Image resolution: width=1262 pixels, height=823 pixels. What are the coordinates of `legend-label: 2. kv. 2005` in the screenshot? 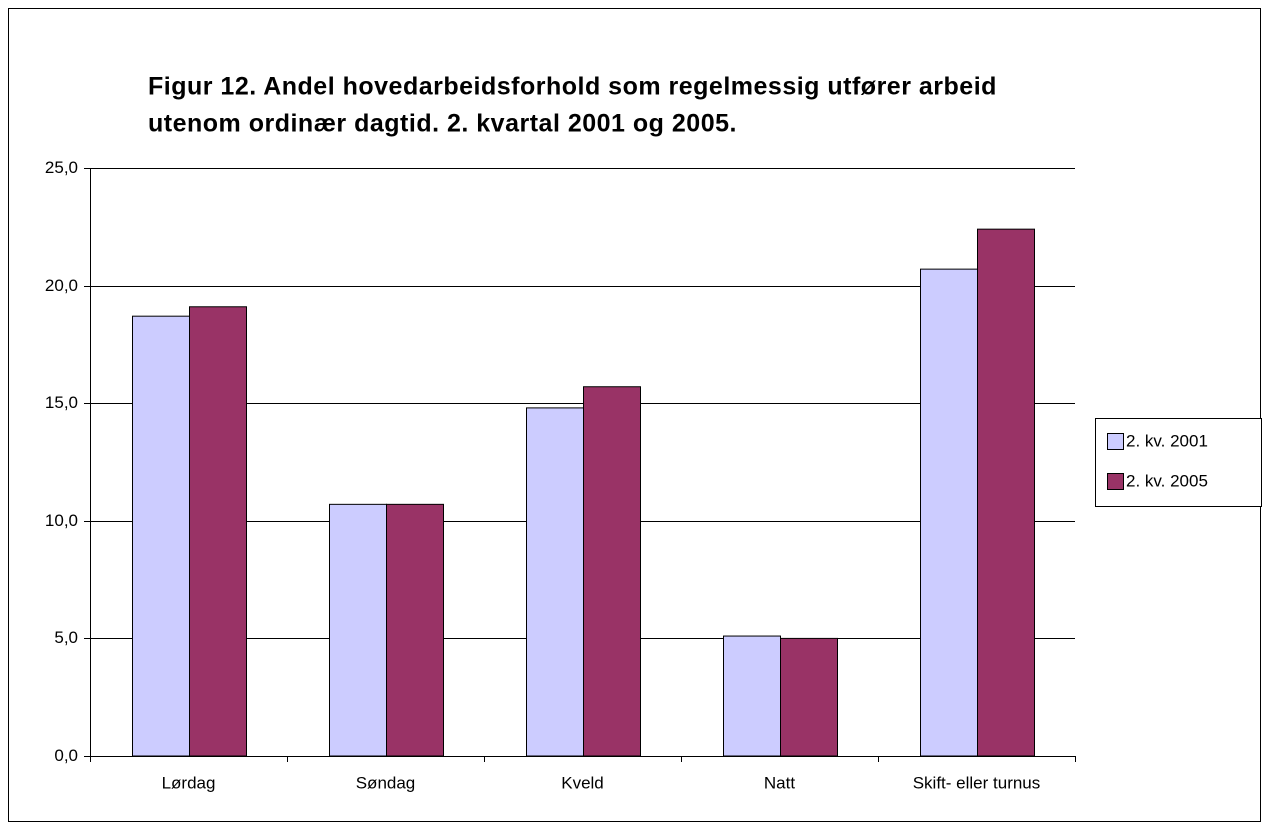 It's located at (1167, 480).